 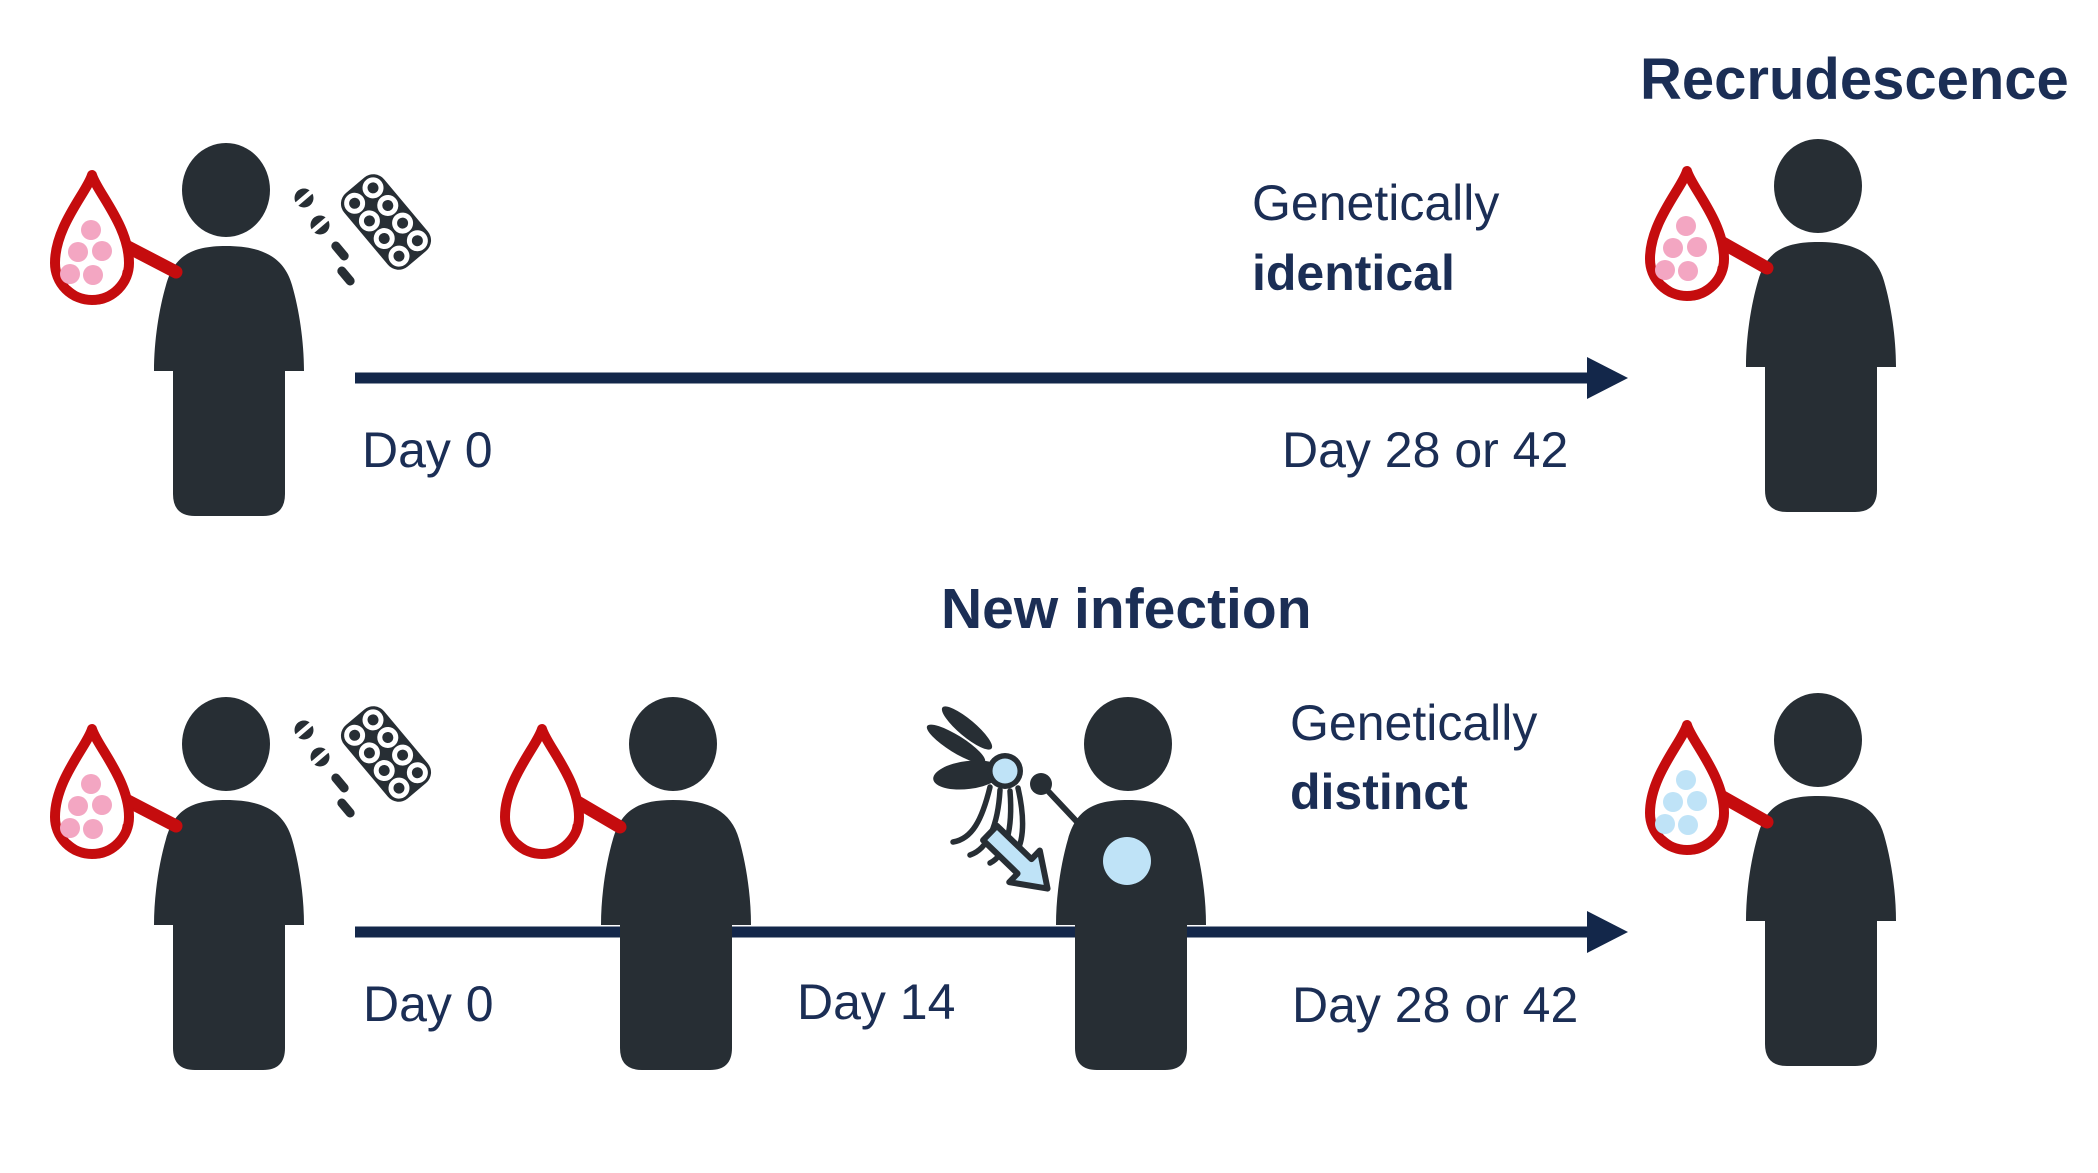 I want to click on new-infection-spot-icon, so click(x=1127, y=861).